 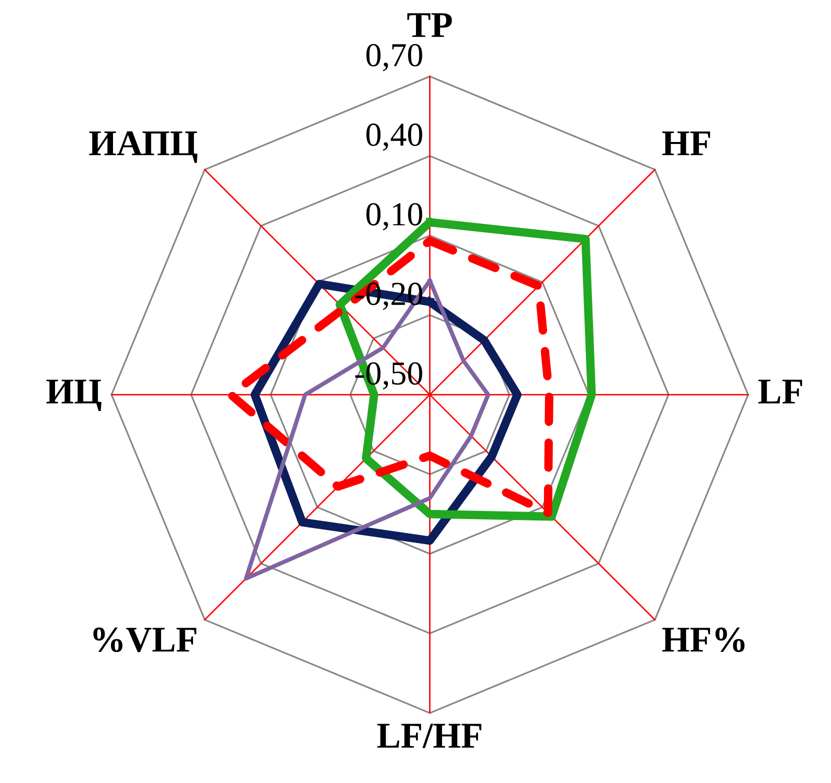 What do you see at coordinates (686, 144) in the screenshot?
I see `spoke-label: HF` at bounding box center [686, 144].